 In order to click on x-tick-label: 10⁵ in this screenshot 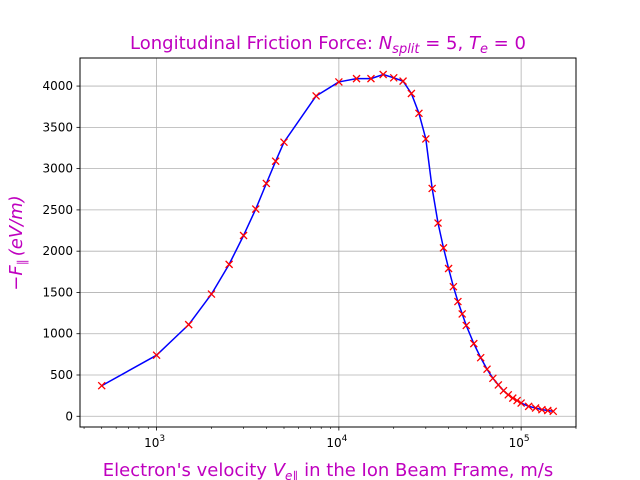, I will do `click(519, 442)`.